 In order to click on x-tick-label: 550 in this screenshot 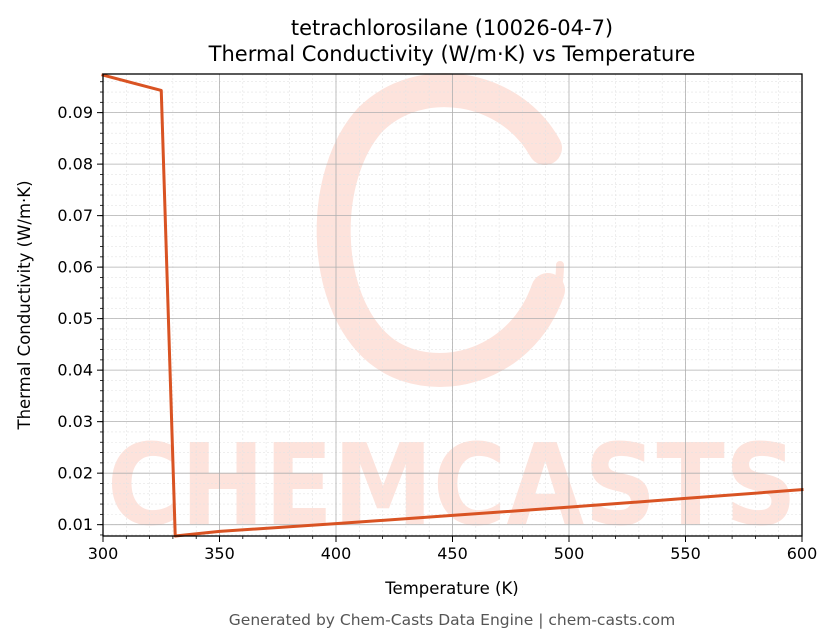, I will do `click(685, 553)`.